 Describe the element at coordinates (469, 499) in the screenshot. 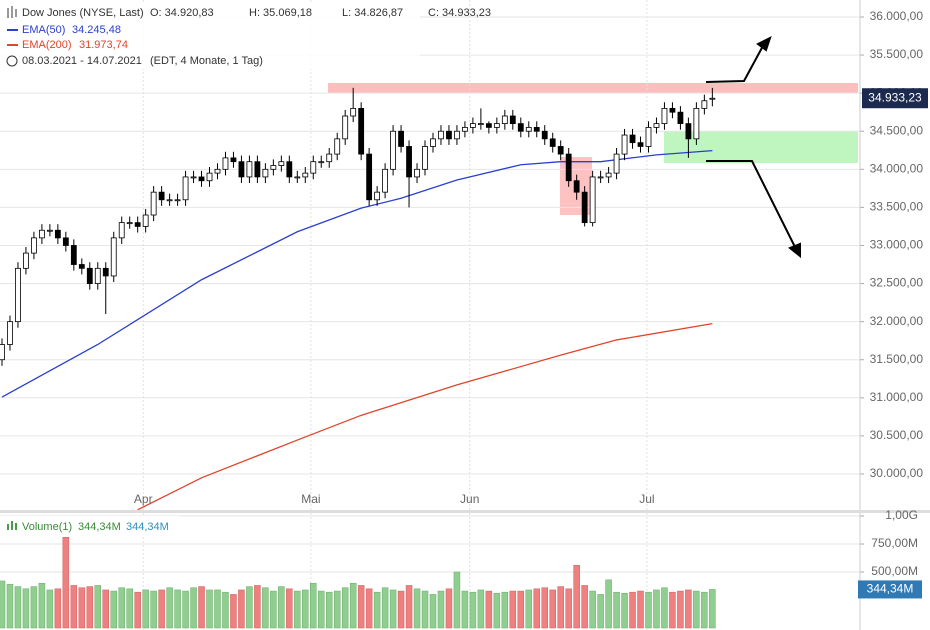

I see `x-tick-label: Jun` at that location.